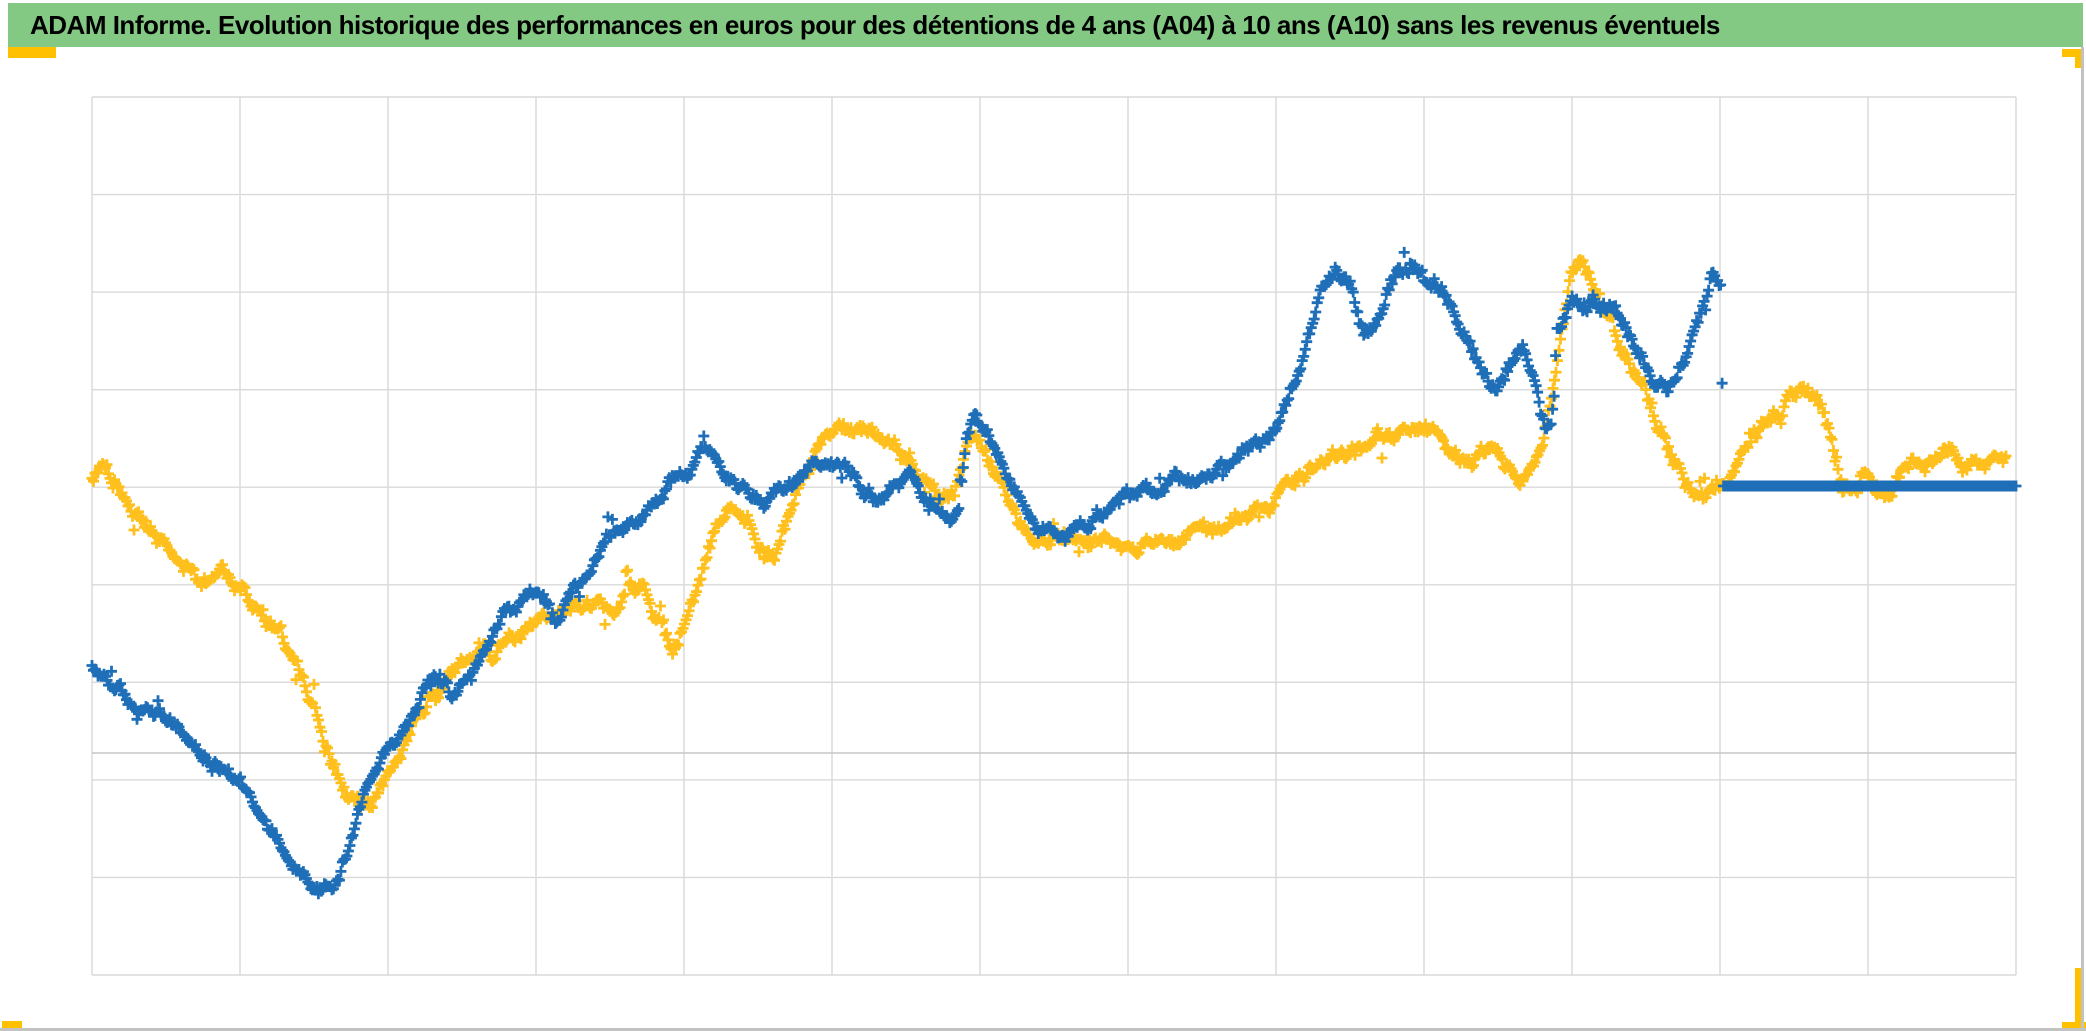  I want to click on corner-accent-bottom-left, so click(12, 1026).